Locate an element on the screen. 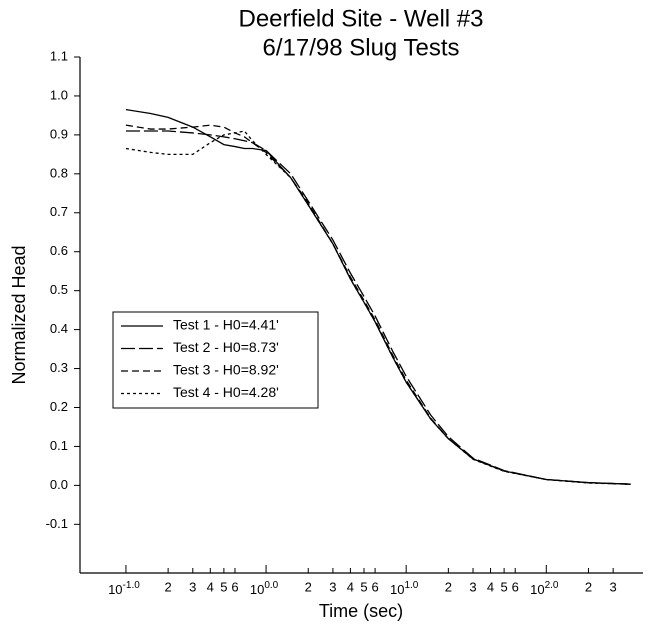 This screenshot has width=650, height=633. y-tick-label: 0.7 is located at coordinates (59, 211).